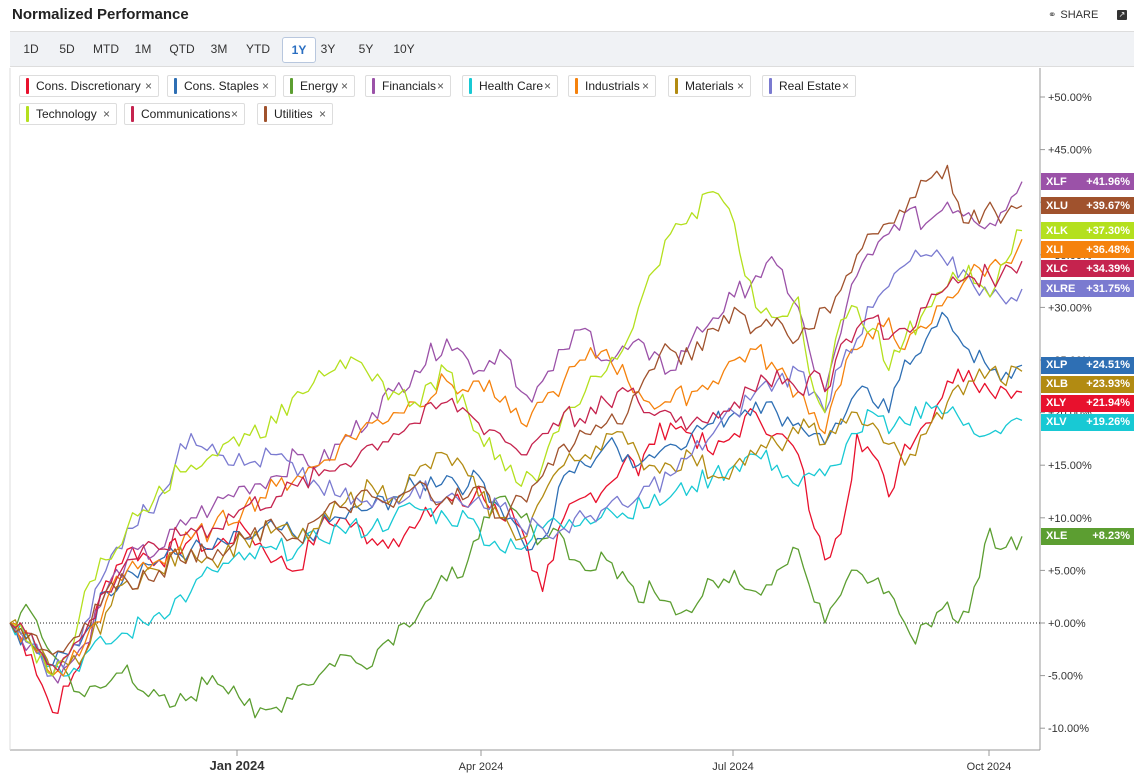 The image size is (1134, 780). Describe the element at coordinates (1056, 422) in the screenshot. I see `end-label-ticker: XLV` at that location.